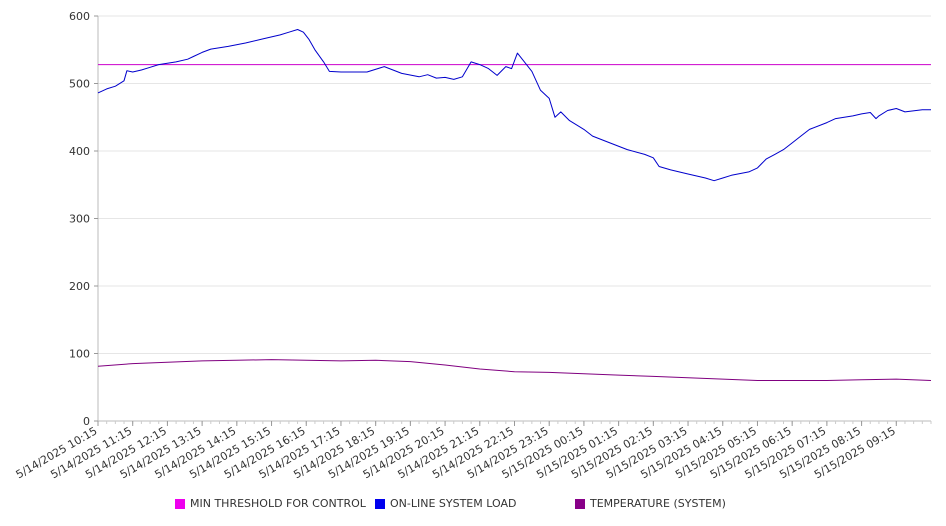  Describe the element at coordinates (79, 286) in the screenshot. I see `y-tick-label: 200` at that location.